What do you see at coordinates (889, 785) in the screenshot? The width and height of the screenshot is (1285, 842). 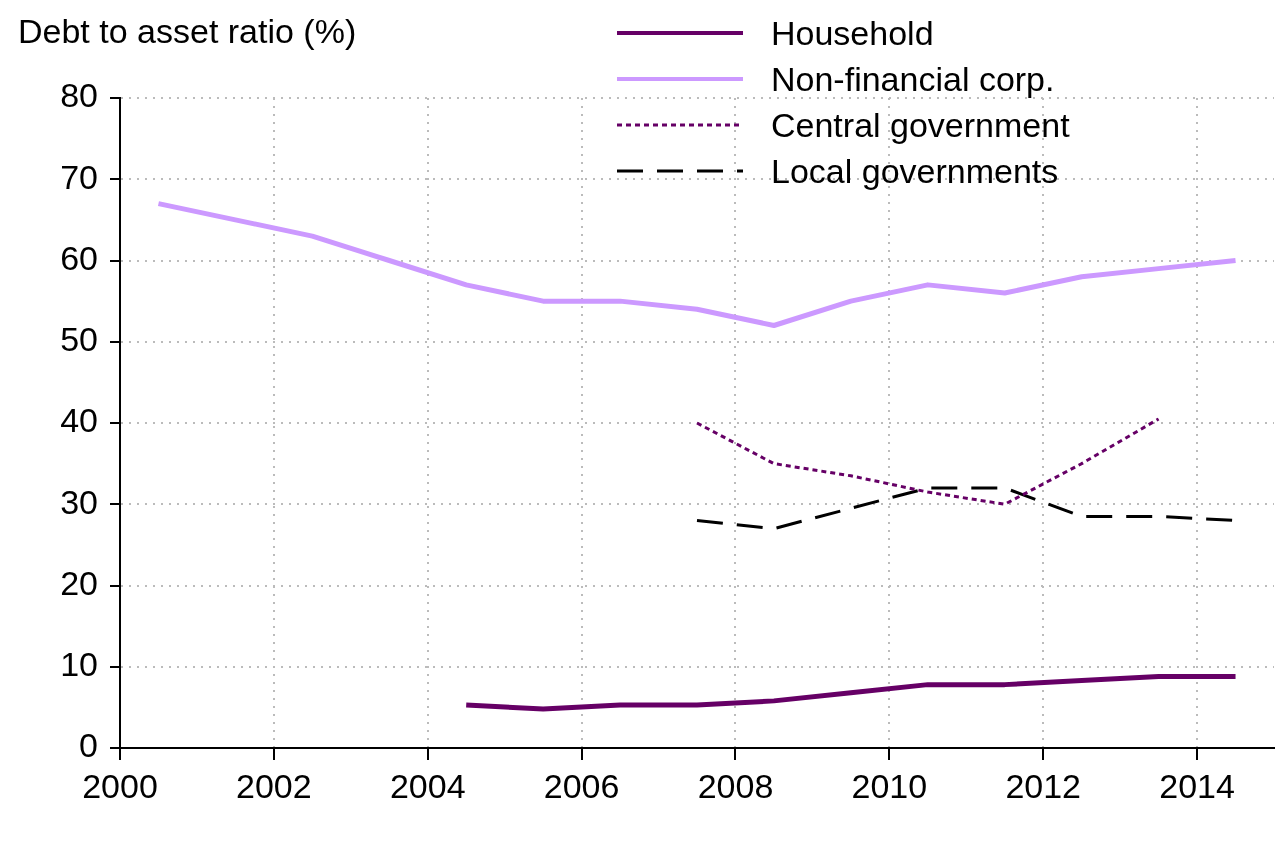 I see `x-tick-label: 2010` at bounding box center [889, 785].